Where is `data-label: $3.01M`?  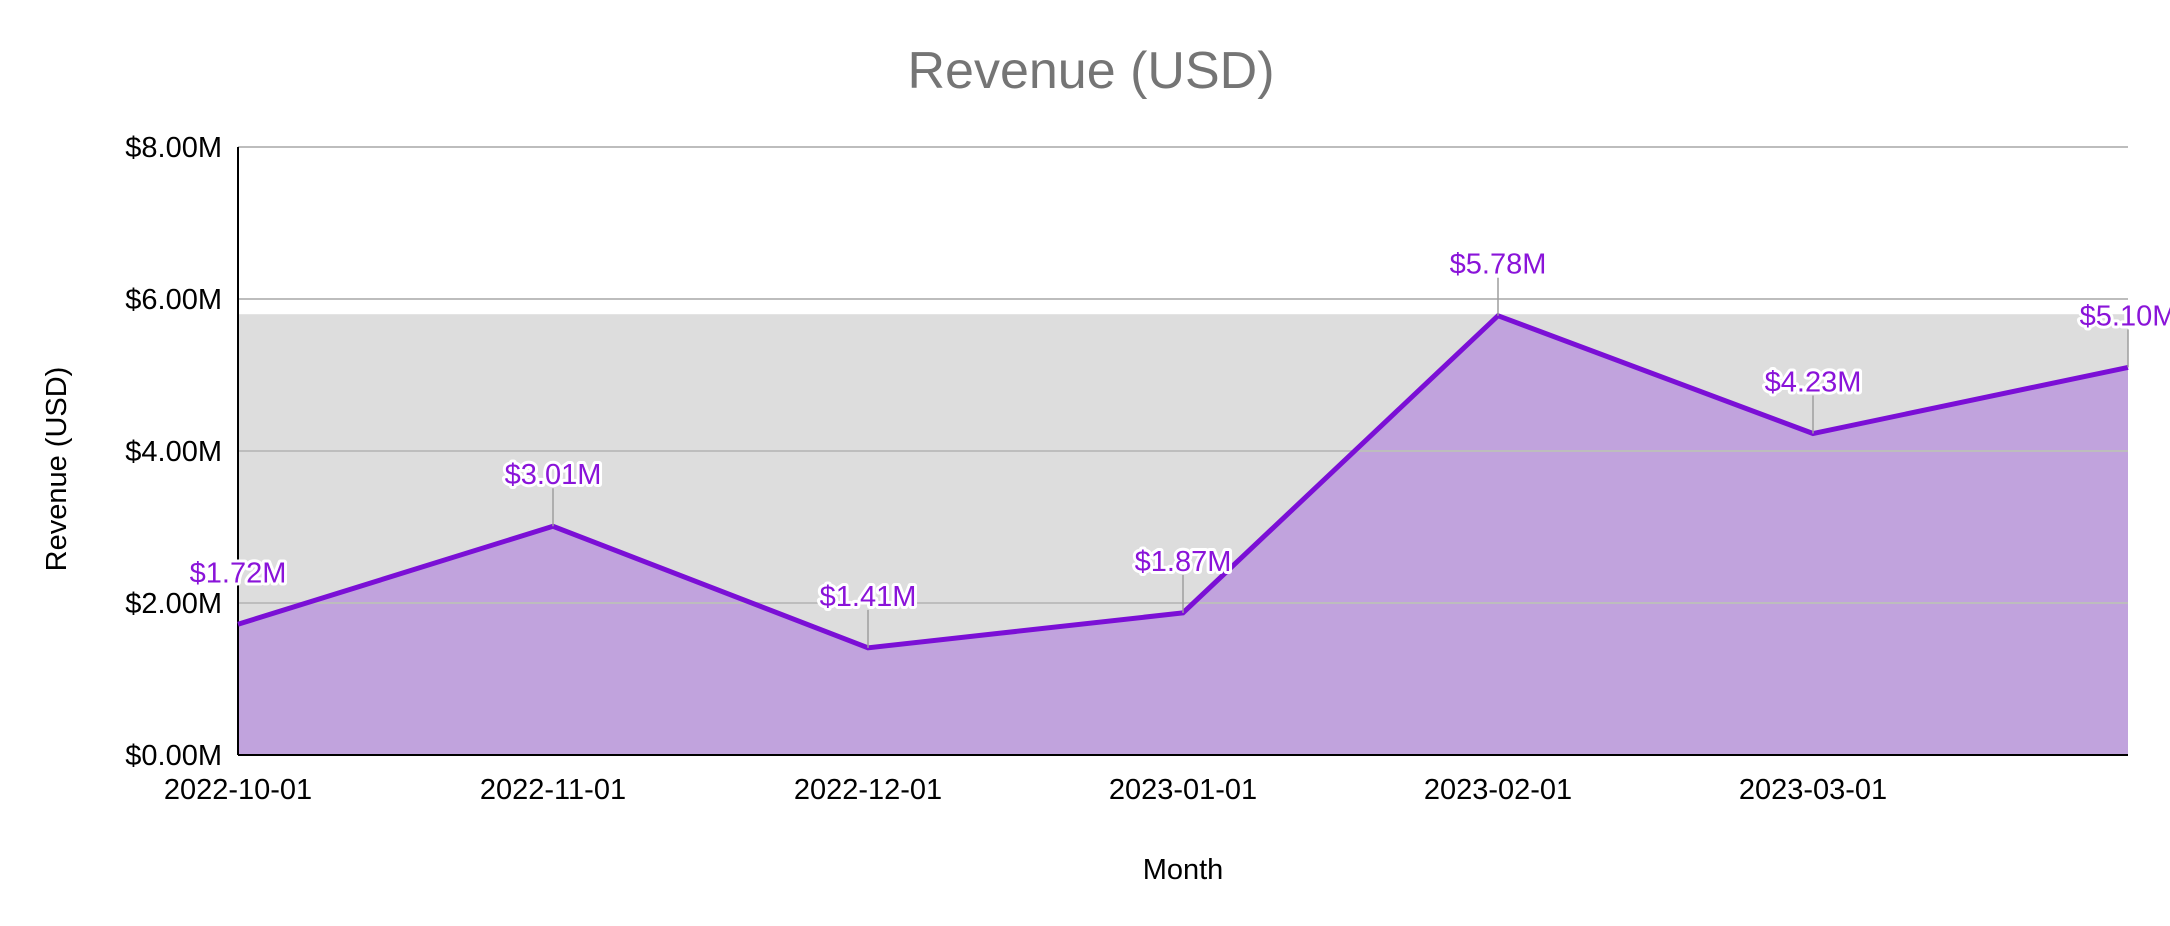
data-label: $3.01M is located at coordinates (553, 475).